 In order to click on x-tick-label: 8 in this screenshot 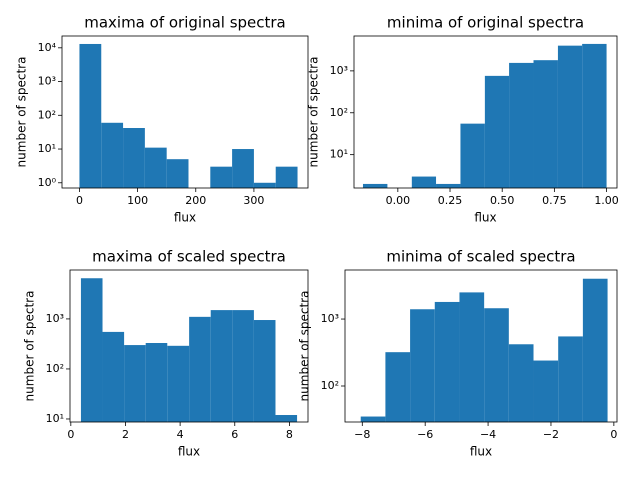, I will do `click(289, 434)`.